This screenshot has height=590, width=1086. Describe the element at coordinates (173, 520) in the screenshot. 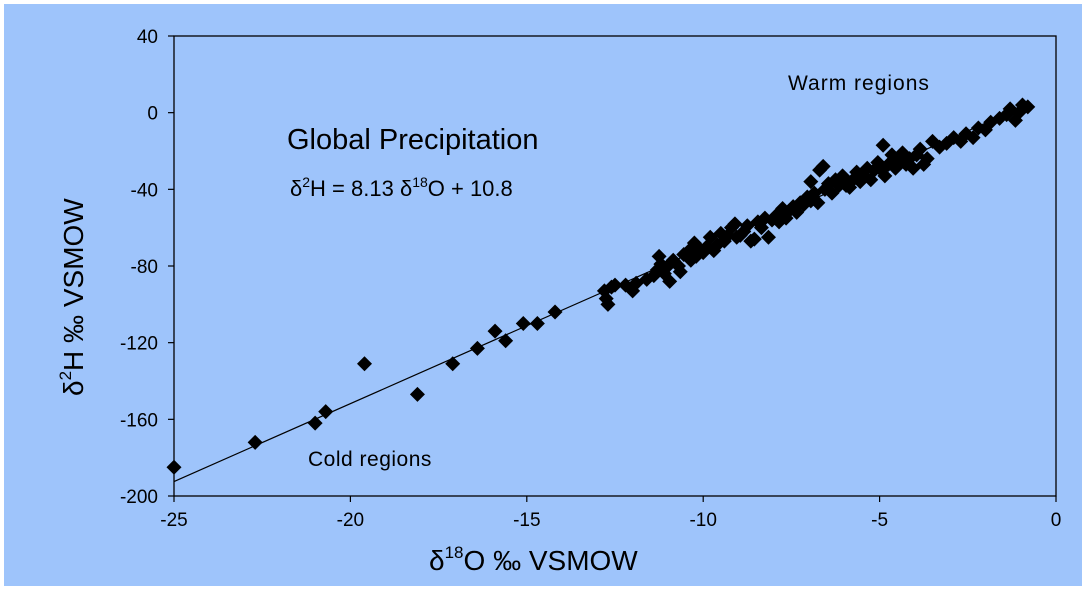

I see `x-tick-label: -25` at that location.